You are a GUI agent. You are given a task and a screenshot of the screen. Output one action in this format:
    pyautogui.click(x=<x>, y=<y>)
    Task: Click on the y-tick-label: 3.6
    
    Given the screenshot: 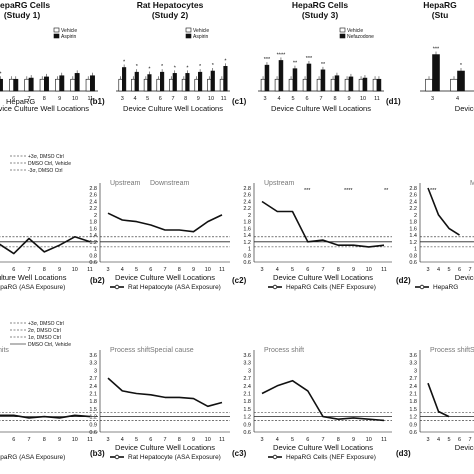 What is the action you would take?
    pyautogui.click(x=247, y=356)
    